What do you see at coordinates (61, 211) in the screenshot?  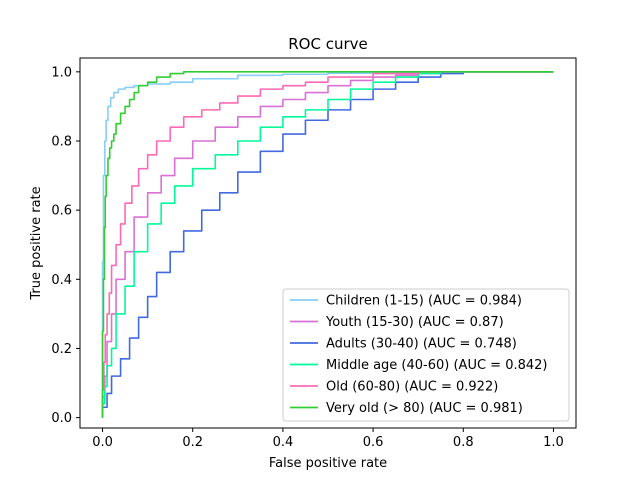 I see `y-tick-label: 0.6` at bounding box center [61, 211].